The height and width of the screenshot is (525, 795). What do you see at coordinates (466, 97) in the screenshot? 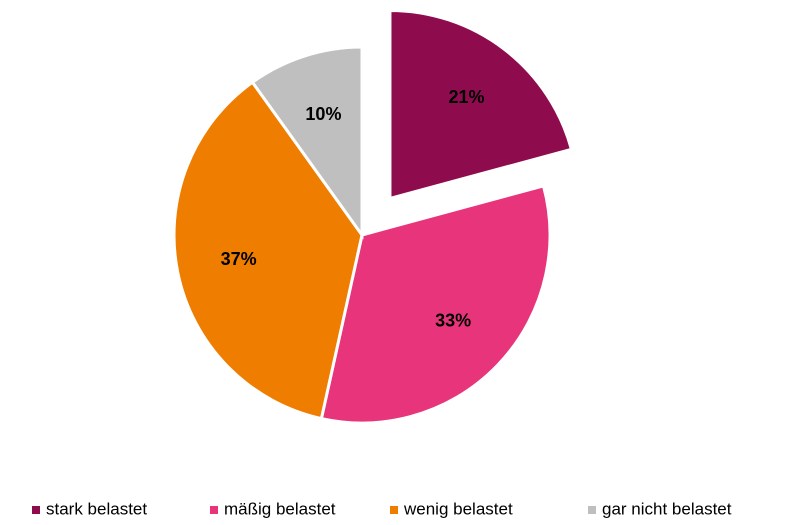
I see `data-label: 21%` at bounding box center [466, 97].